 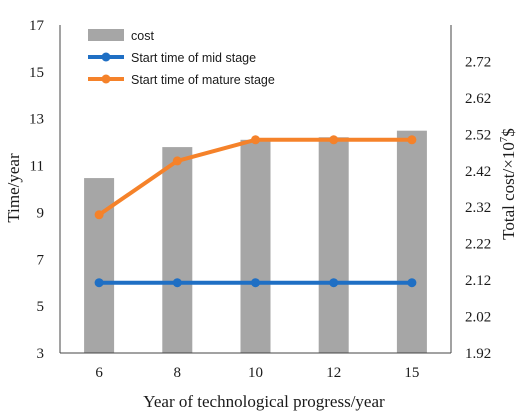 I want to click on right-tick-label: 1.92, so click(x=478, y=354).